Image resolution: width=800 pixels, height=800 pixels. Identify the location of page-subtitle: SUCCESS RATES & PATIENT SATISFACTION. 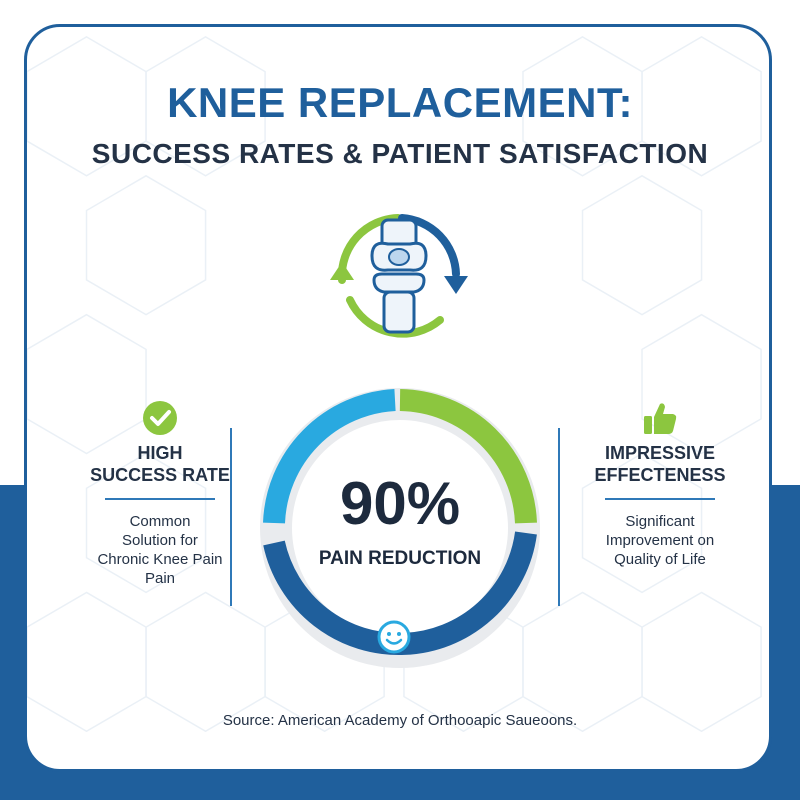
(400, 153).